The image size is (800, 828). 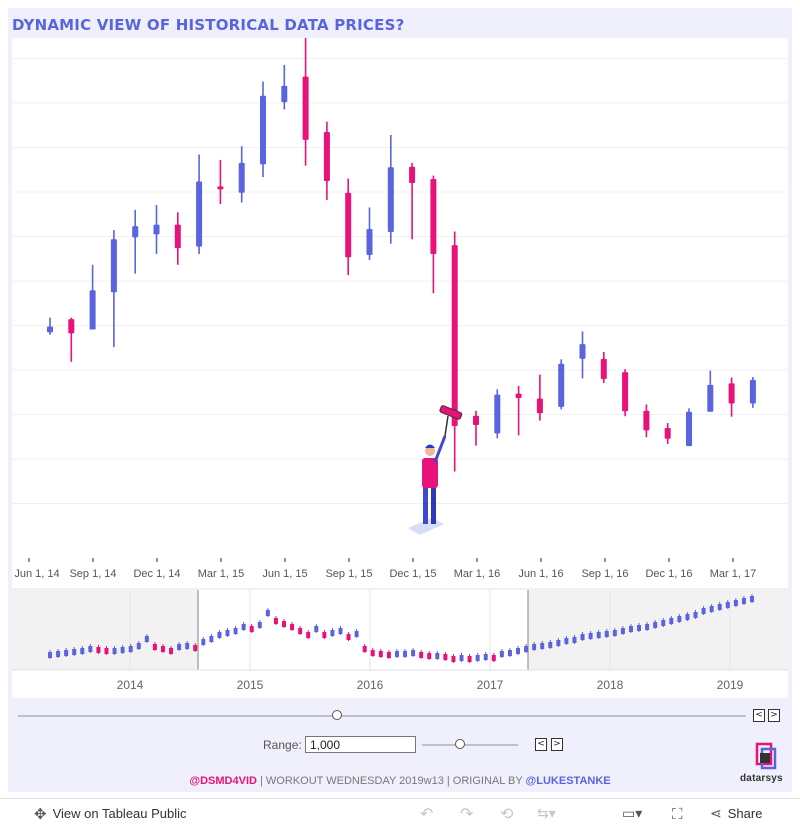 I want to click on x-tick-label: Dec 1, 16, so click(x=668, y=574).